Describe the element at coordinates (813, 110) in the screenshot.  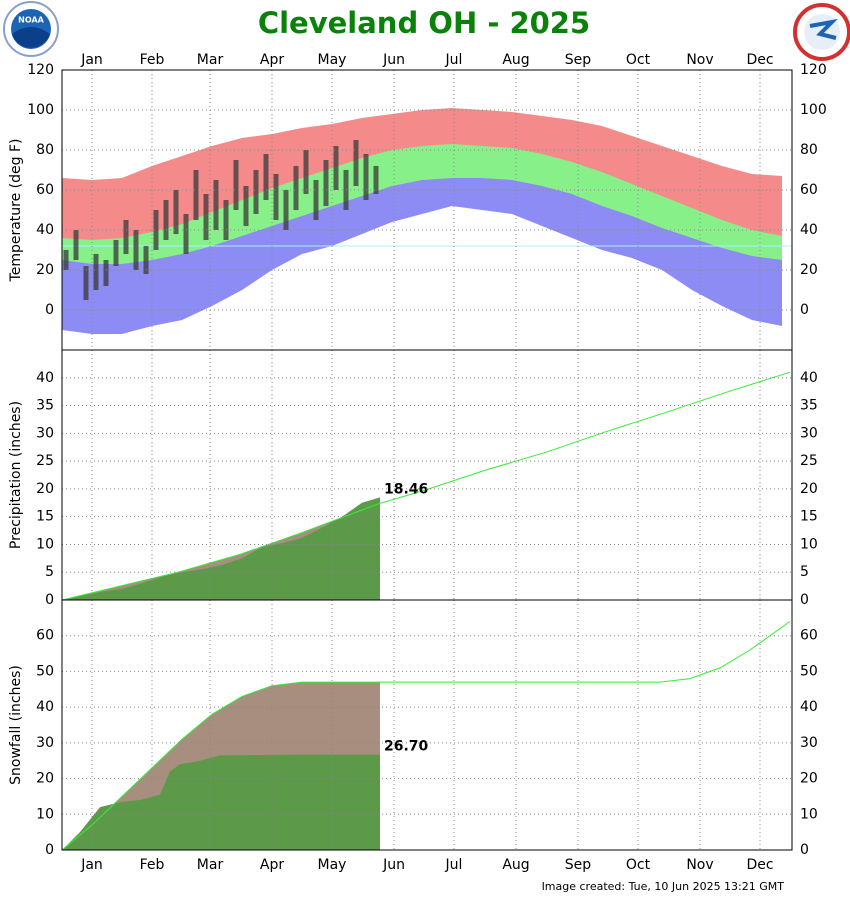
I see `y-tick-label-right: 100` at that location.